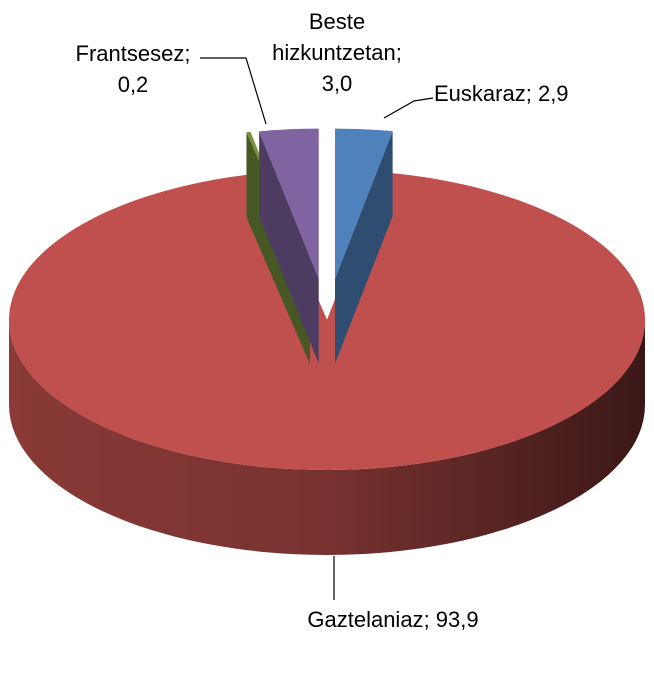 The height and width of the screenshot is (674, 654). I want to click on value-label: 0,2, so click(133, 84).